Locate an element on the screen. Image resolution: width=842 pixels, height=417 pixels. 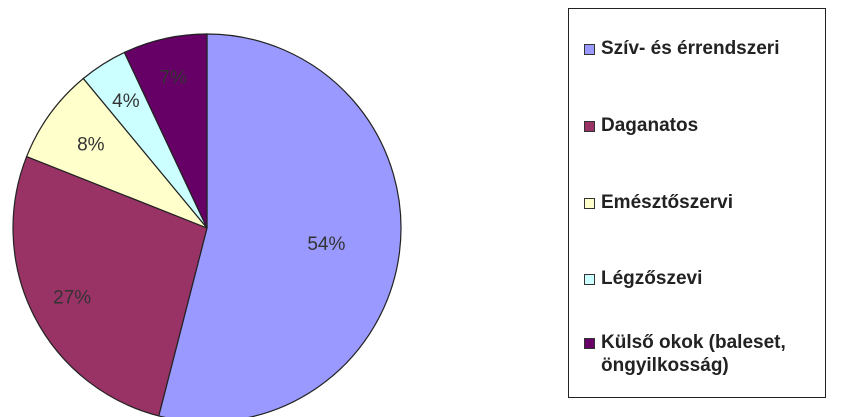
slice-value-label: 54% is located at coordinates (326, 244).